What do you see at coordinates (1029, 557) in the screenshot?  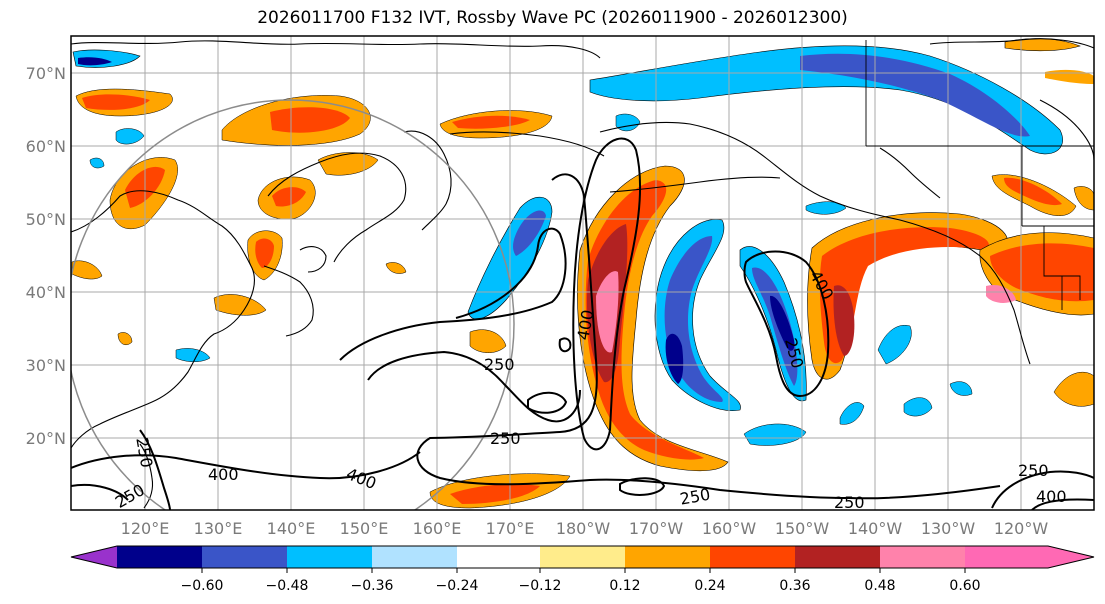 I see `colorbar-over-arrow` at bounding box center [1029, 557].